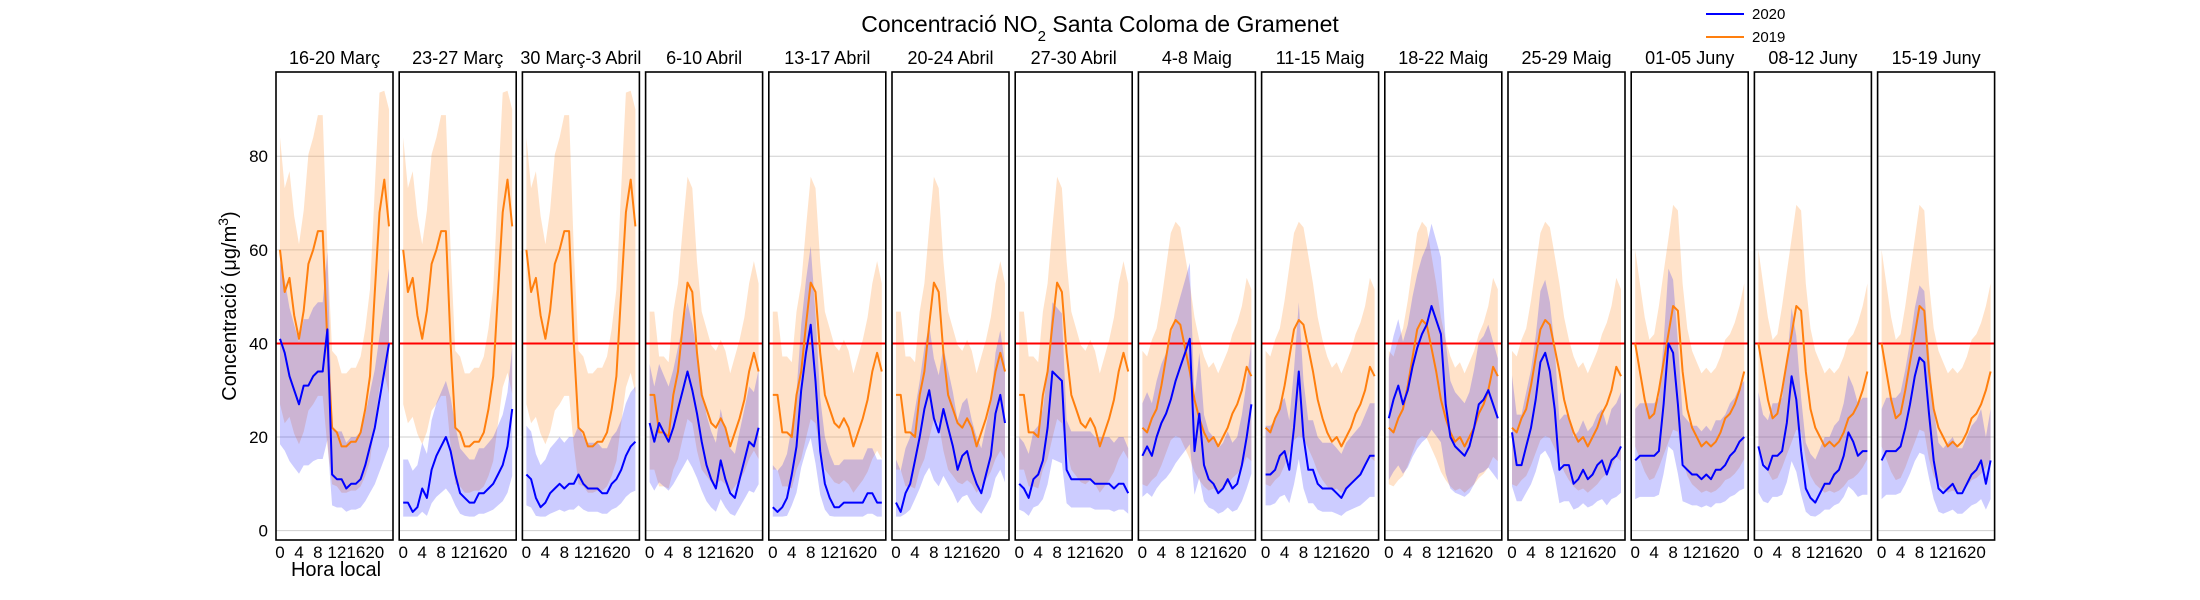 Image resolution: width=2200 pixels, height=600 pixels. What do you see at coordinates (1768, 14) in the screenshot?
I see `legend-label-2020: 2020` at bounding box center [1768, 14].